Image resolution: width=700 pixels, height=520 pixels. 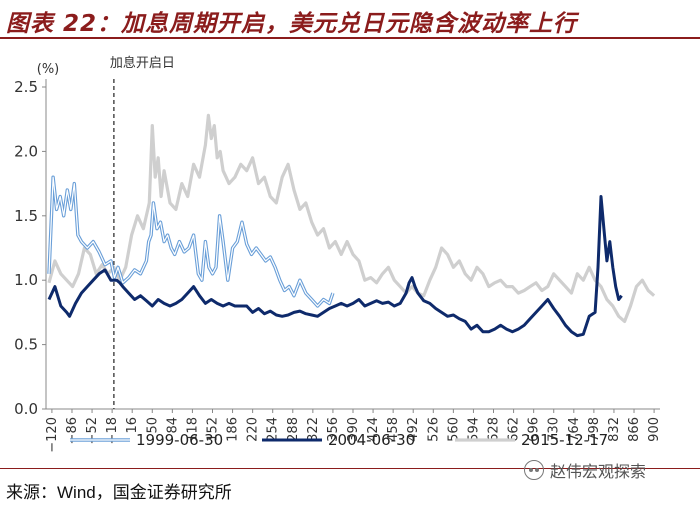 I want to click on y-tick-label: 1.5, so click(x=26, y=216).